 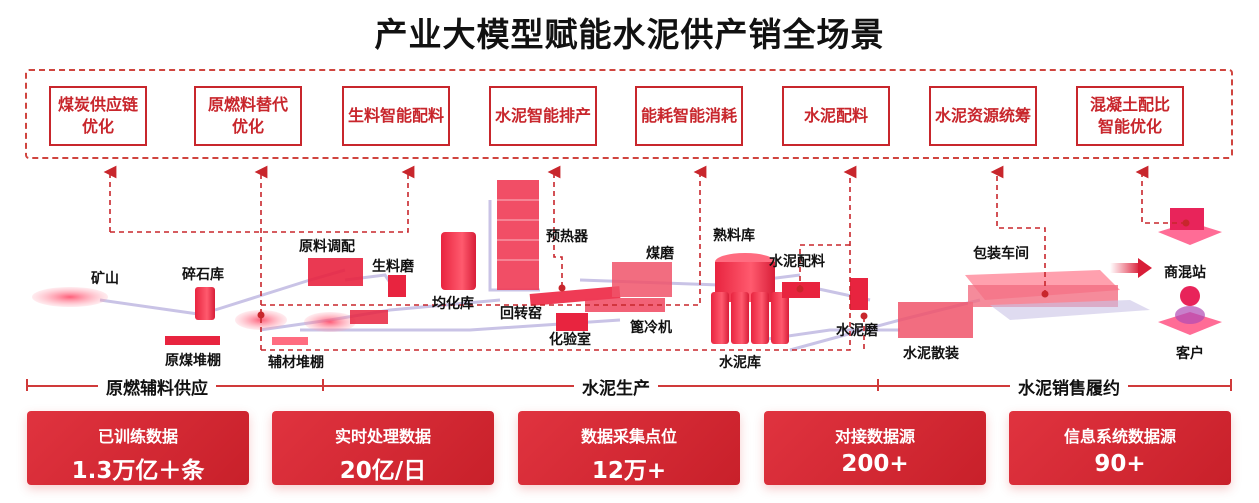 I want to click on scenario-raw-batching: 生料智能配料, so click(x=396, y=116).